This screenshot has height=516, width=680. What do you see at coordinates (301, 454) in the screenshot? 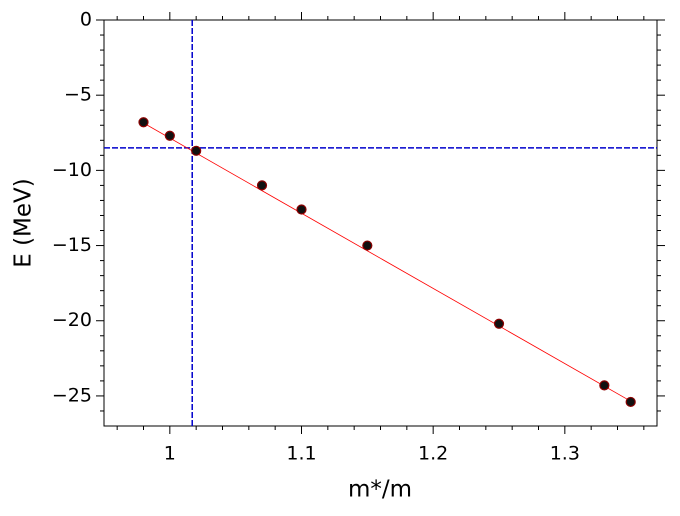
I see `x-tick-label: 1.1` at bounding box center [301, 454].